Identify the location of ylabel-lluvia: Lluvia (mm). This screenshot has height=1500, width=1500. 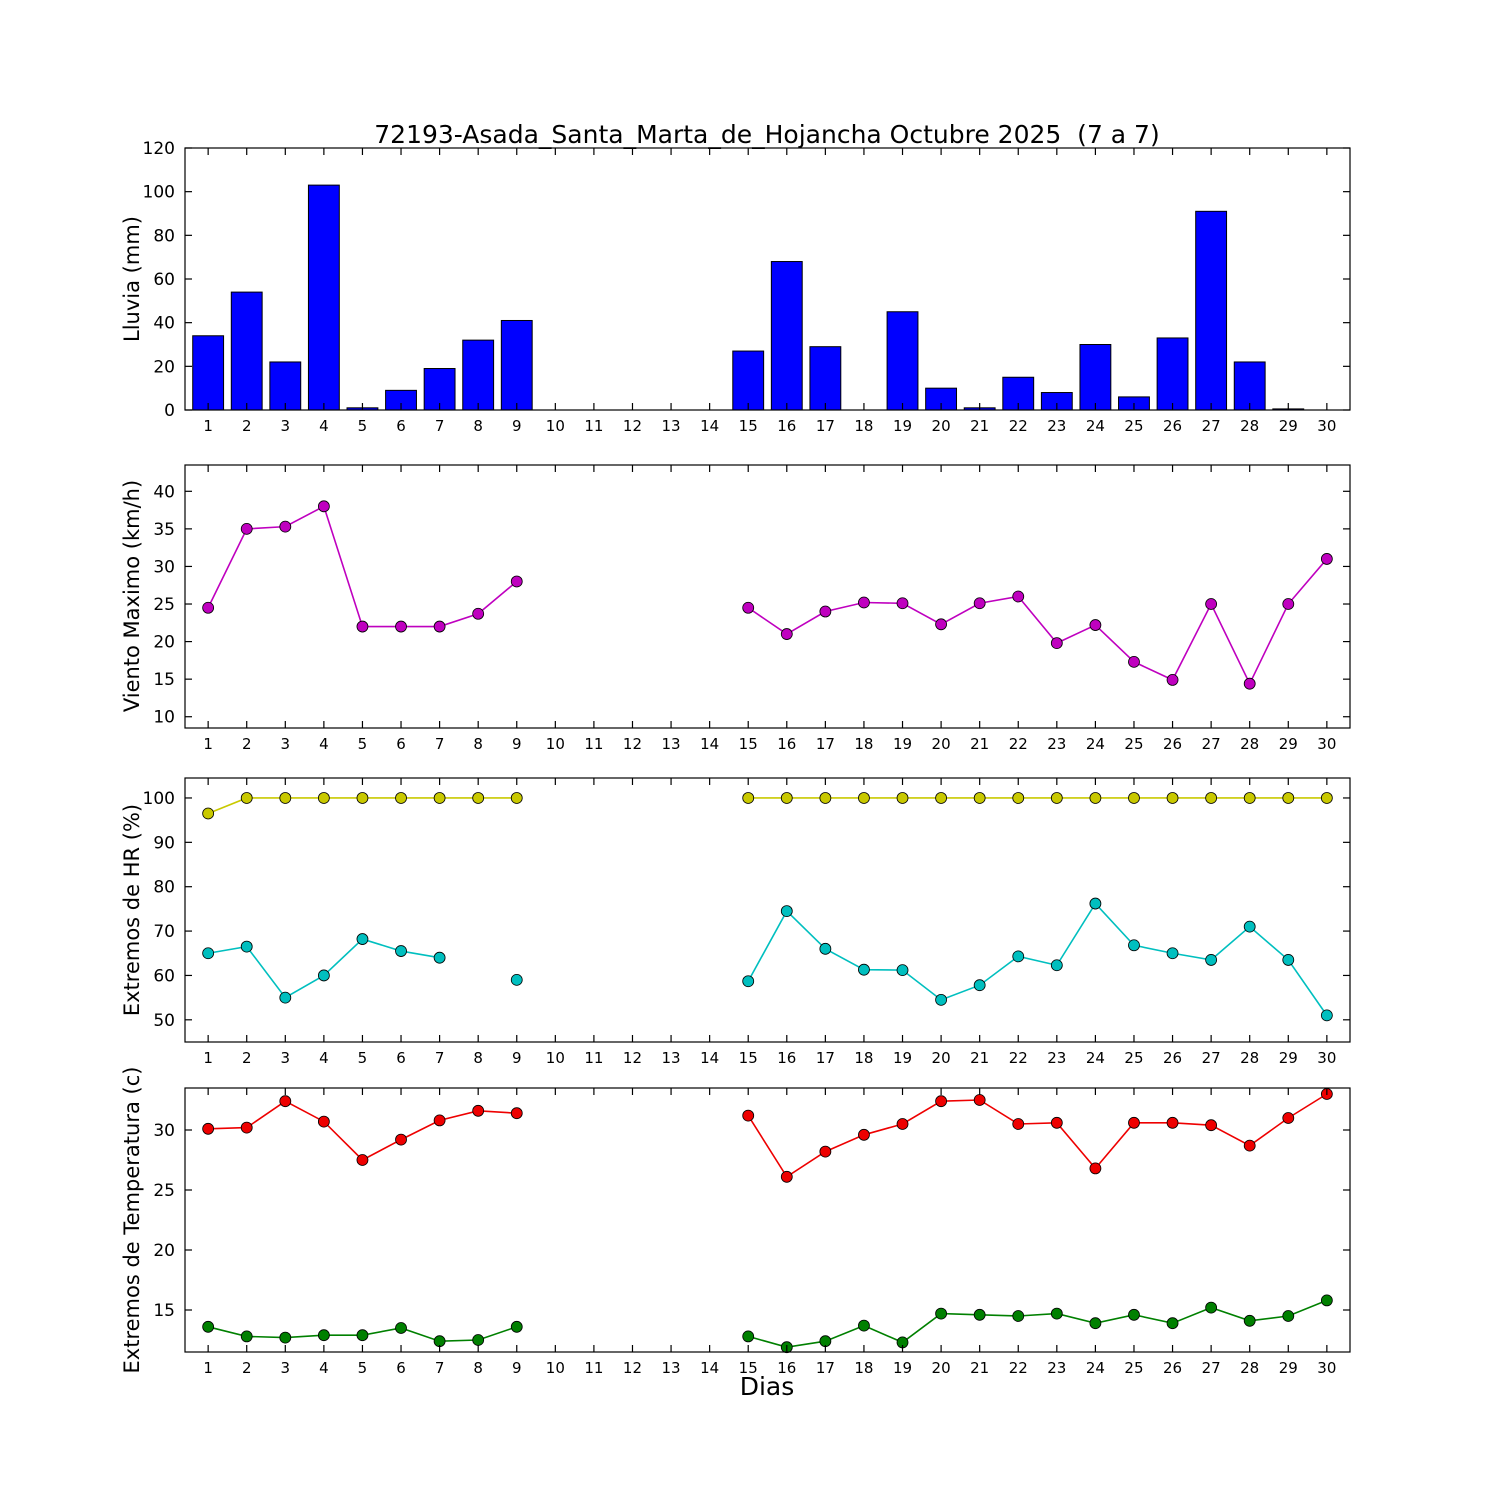
(132, 279).